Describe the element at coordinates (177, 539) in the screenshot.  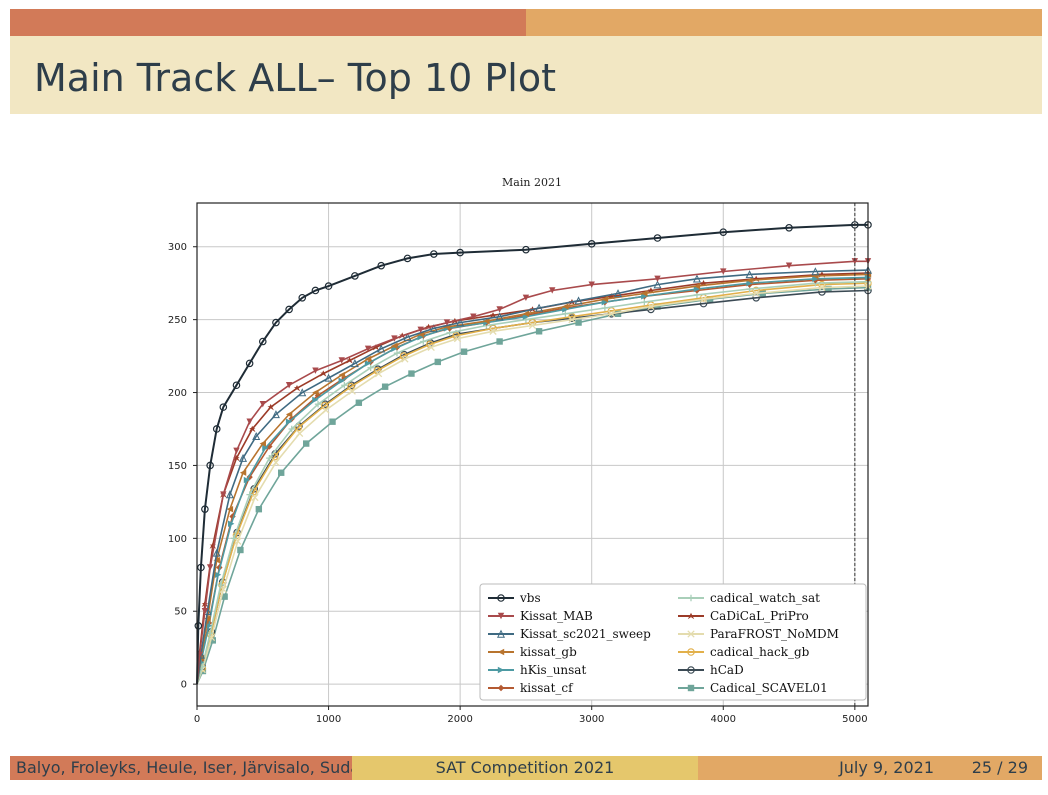
I see `y-tick-label: 100` at that location.